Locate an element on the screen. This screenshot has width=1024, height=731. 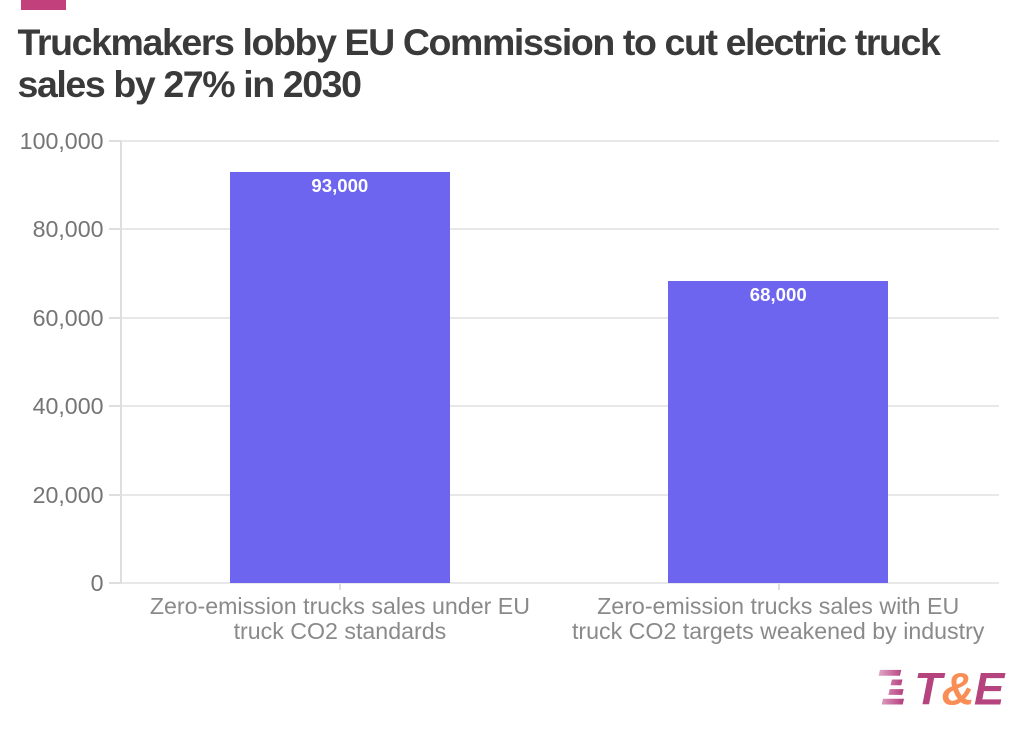
svg-text: T&E is located at coordinates (960, 688).